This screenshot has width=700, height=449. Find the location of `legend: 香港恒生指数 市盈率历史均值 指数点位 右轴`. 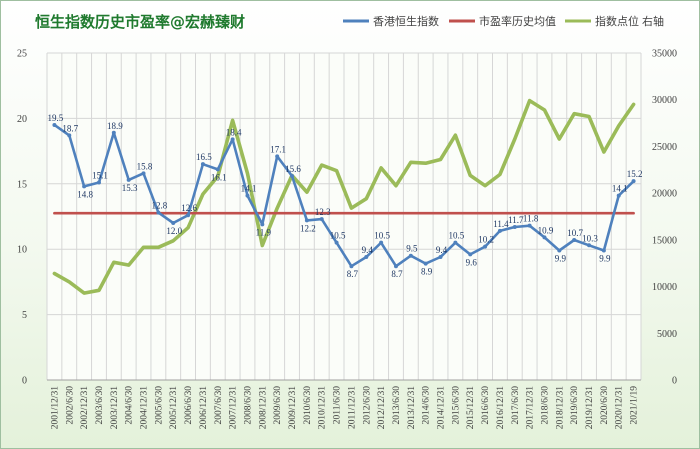

legend: 香港恒生指数 市盈率历史均值 指数点位 右轴 is located at coordinates (503, 21).